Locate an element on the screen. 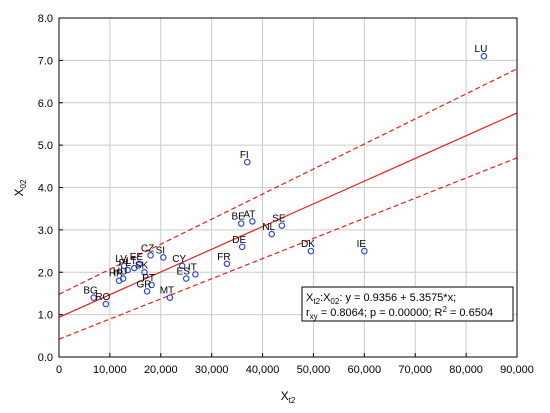 This screenshot has width=550, height=413. point-label-ee: EE is located at coordinates (137, 257).